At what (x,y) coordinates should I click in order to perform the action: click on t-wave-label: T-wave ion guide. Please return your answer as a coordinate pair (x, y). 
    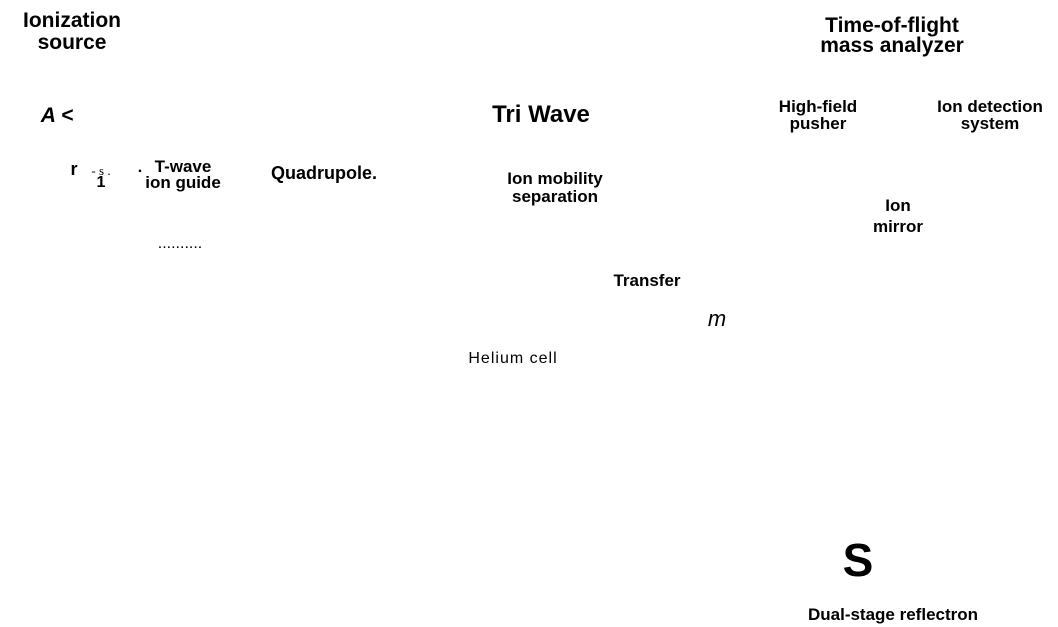
    Looking at the image, I should click on (183, 175).